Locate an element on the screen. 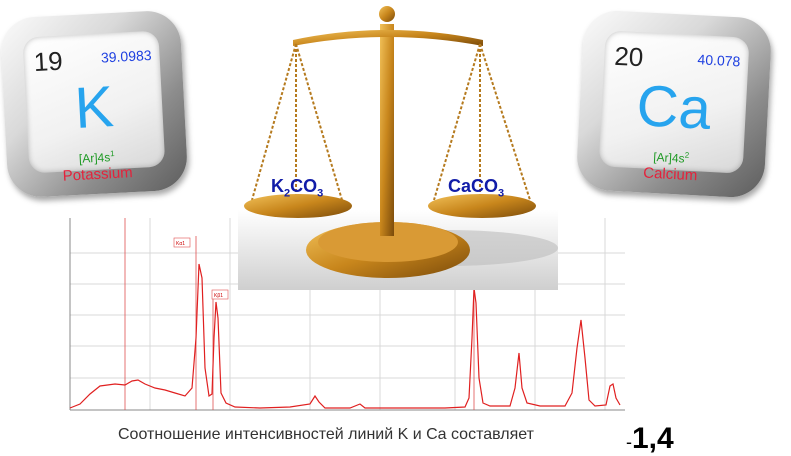  potassium-tile-face: 19 39.0983 K [Ar]4s1 Potassium is located at coordinates (94, 107).